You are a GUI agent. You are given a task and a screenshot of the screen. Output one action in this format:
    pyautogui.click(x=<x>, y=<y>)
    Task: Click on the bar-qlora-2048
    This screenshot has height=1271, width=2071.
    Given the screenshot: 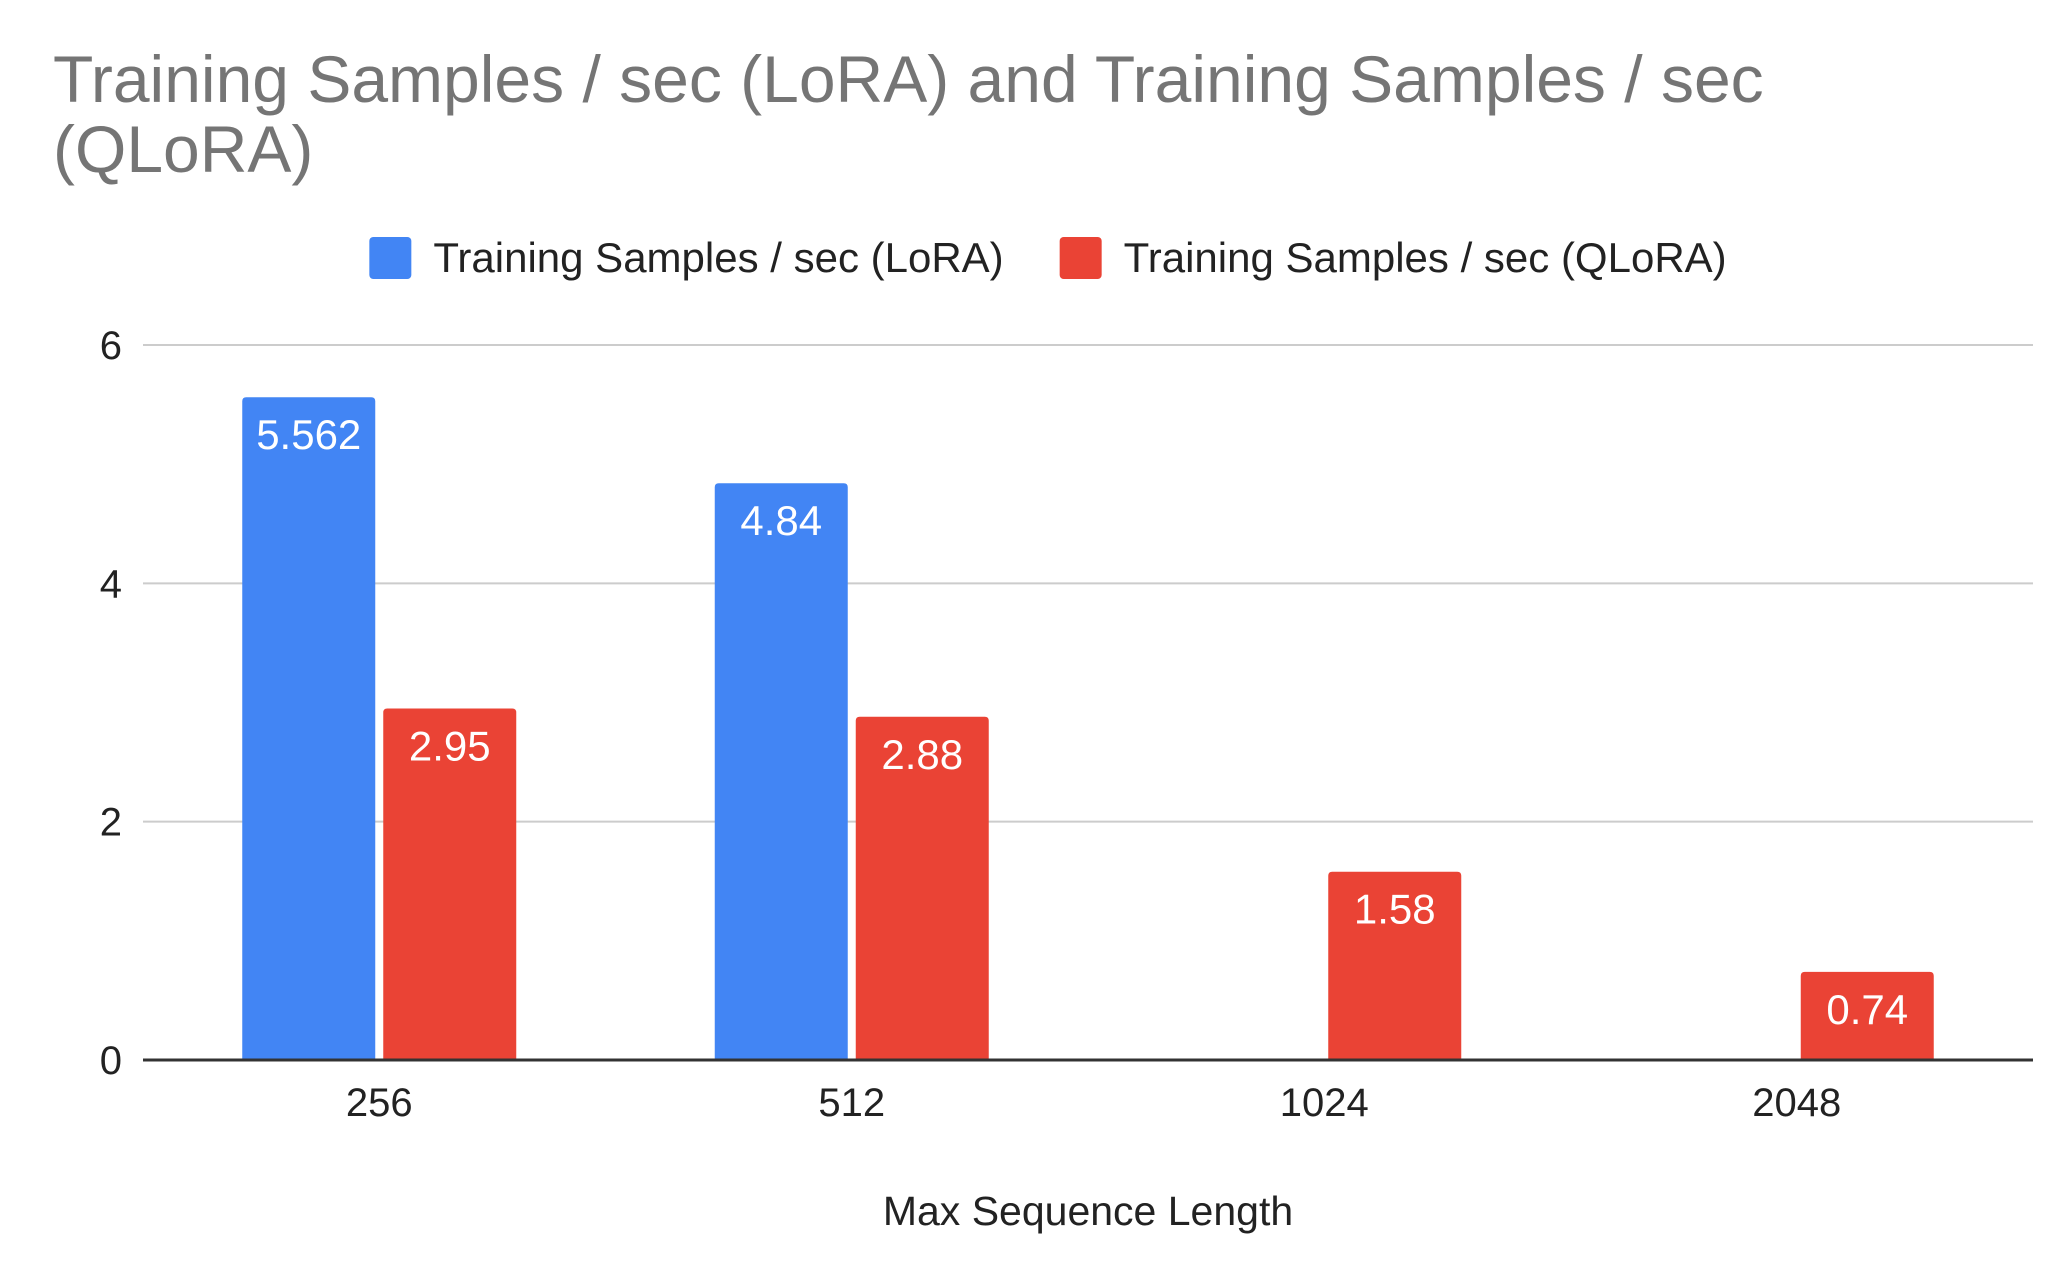 What is the action you would take?
    pyautogui.click(x=1867, y=1015)
    